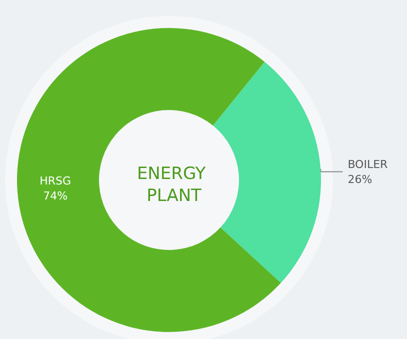 Image resolution: width=407 pixels, height=339 pixels. I want to click on text: ENERGY PLANT, so click(174, 185).